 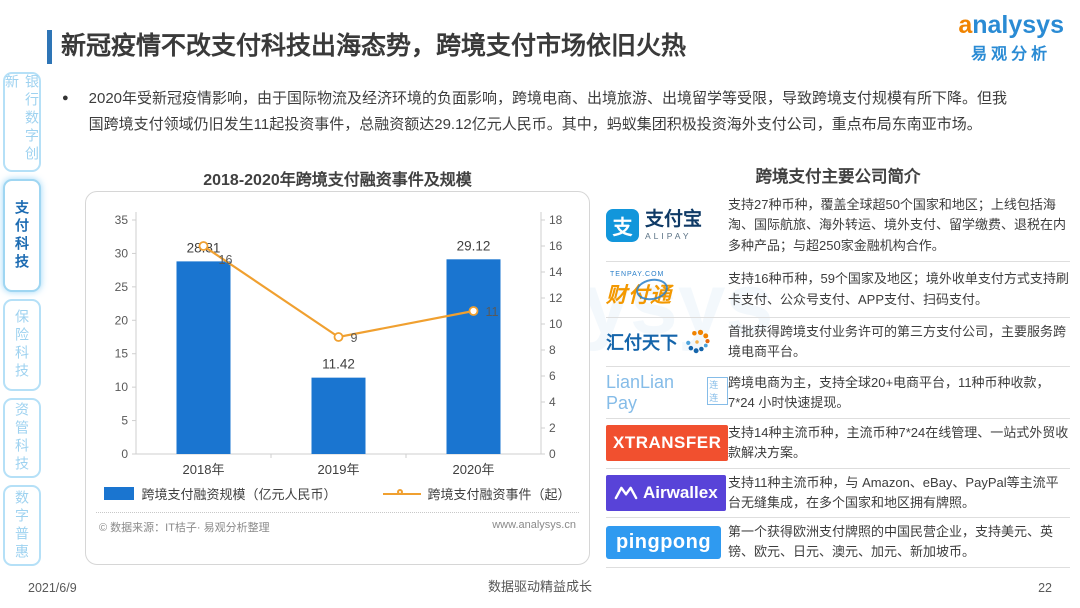 What do you see at coordinates (698, 341) in the screenshot?
I see `huifu-dots-icon` at bounding box center [698, 341].